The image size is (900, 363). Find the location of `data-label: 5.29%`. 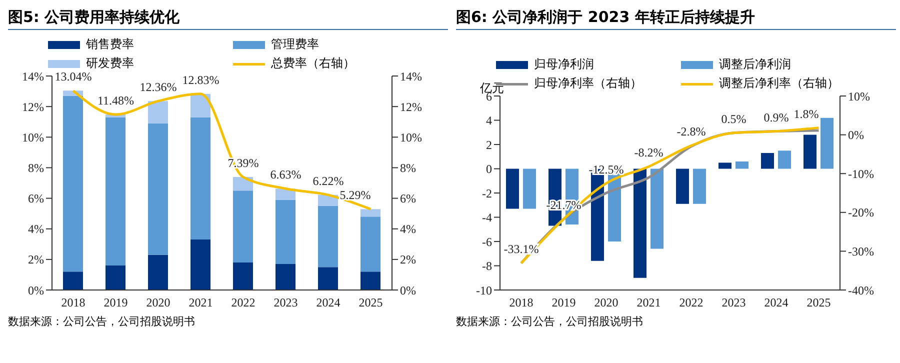

data-label: 5.29% is located at coordinates (355, 195).